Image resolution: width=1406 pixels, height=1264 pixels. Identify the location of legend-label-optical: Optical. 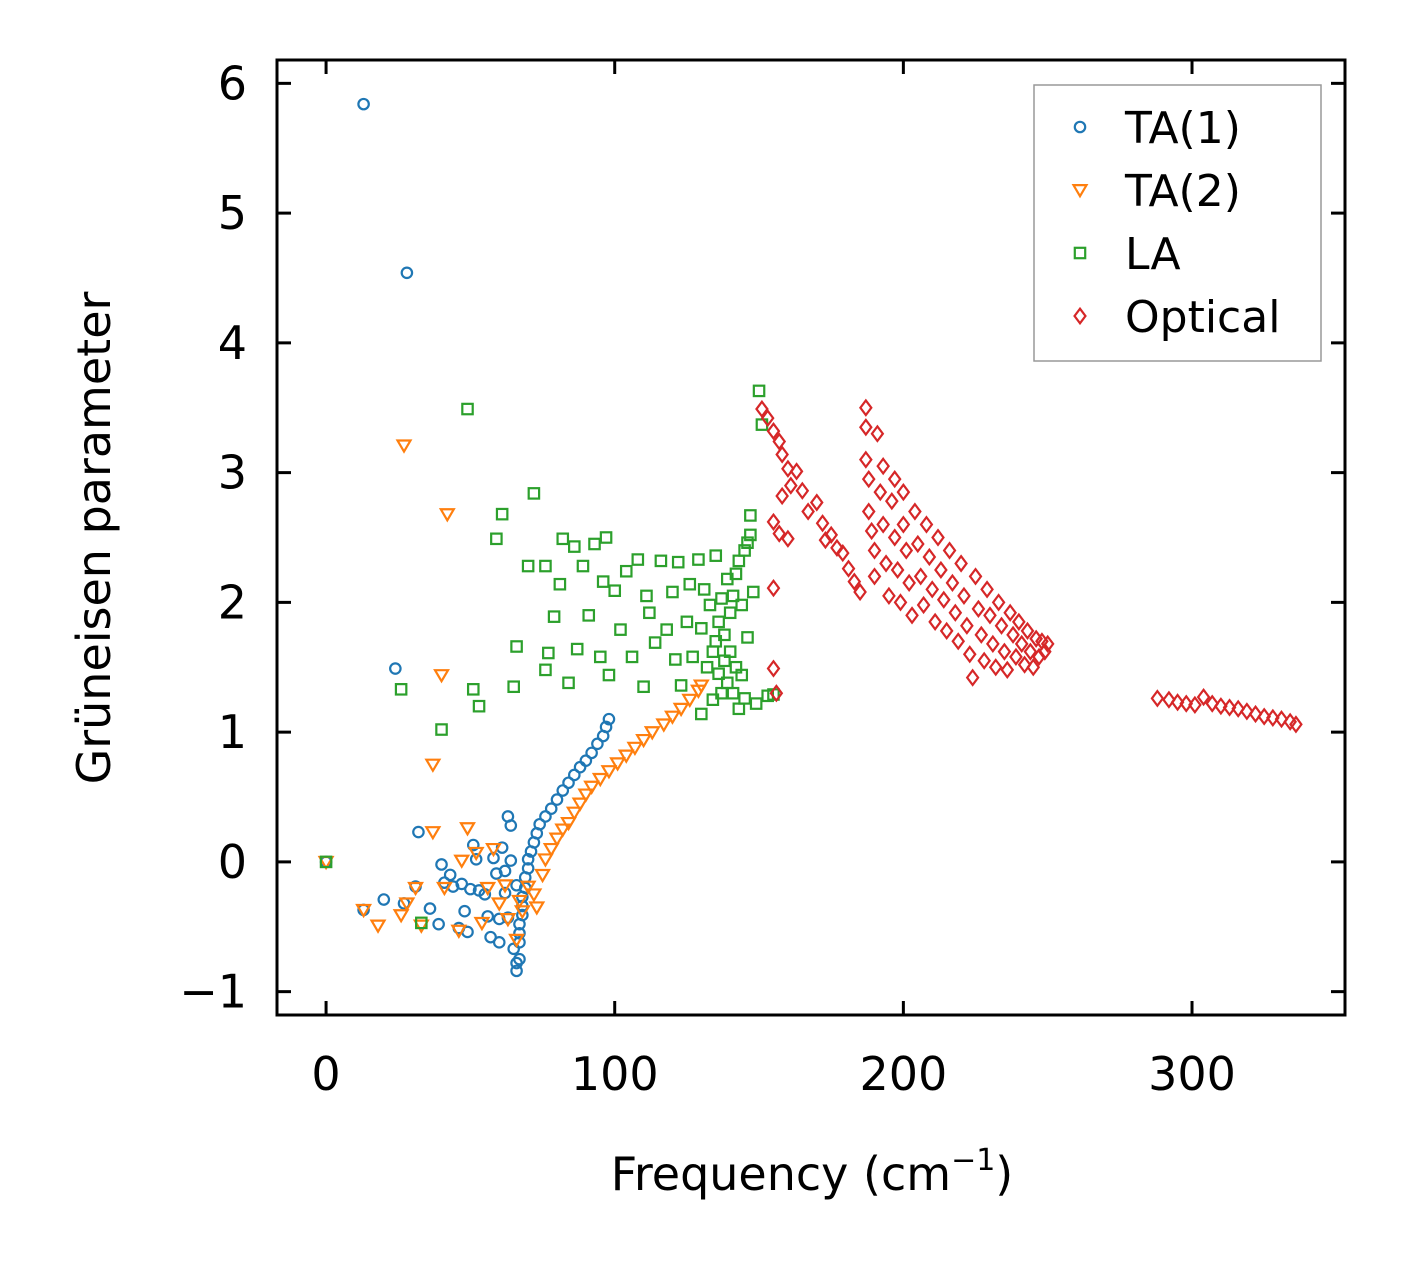
(1202, 317).